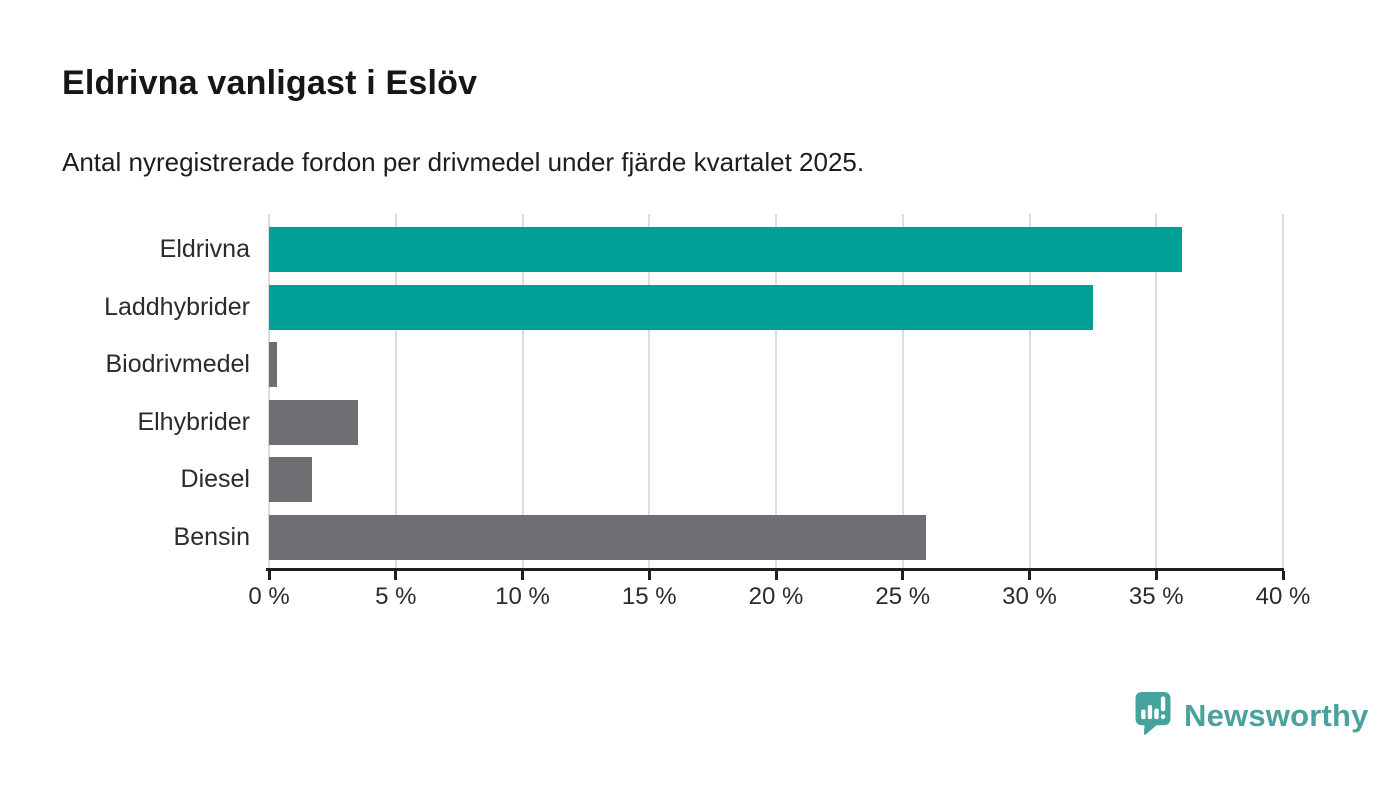  Describe the element at coordinates (273, 364) in the screenshot. I see `bar-biodrivmedel` at that location.